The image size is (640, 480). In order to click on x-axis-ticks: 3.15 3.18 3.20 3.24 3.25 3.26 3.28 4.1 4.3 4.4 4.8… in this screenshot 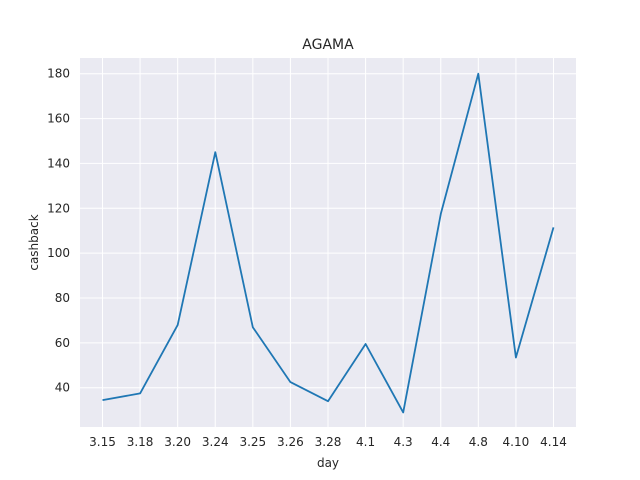, I will do `click(328, 442)`.